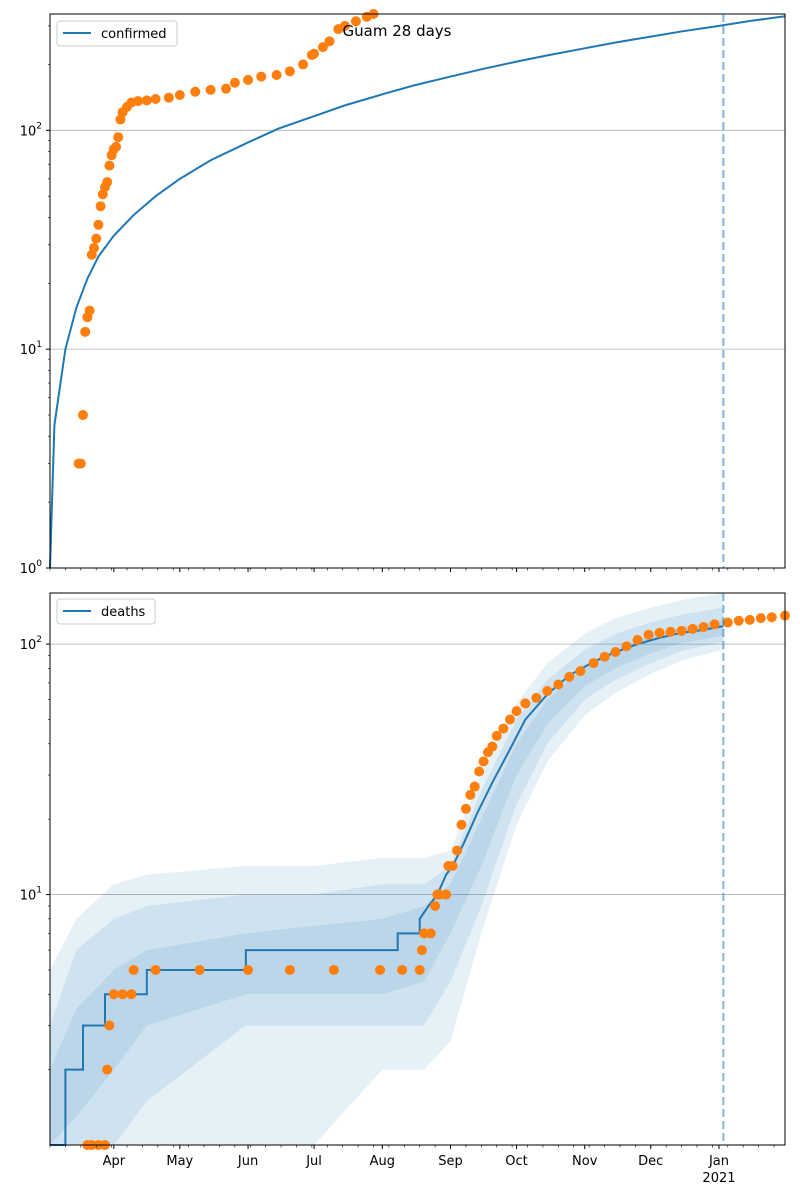  What do you see at coordinates (450, 1161) in the screenshot?
I see `x-tick-label: Sep` at bounding box center [450, 1161].